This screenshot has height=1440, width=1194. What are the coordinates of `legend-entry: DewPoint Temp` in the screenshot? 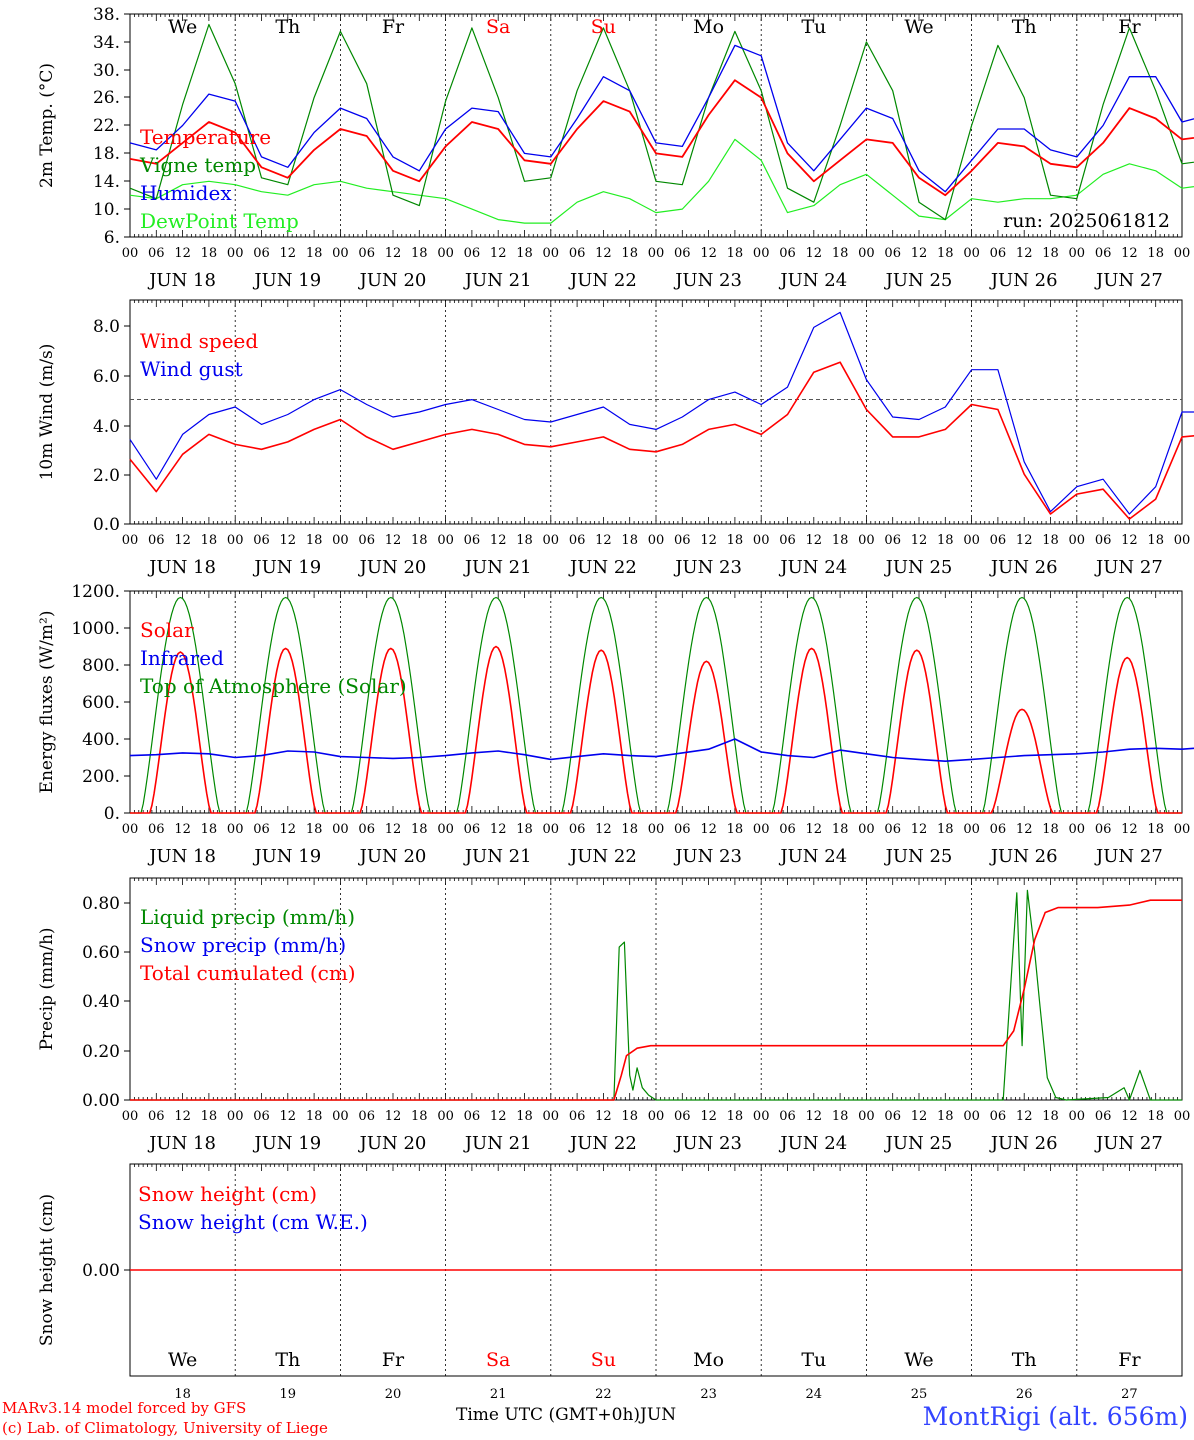 It's located at (219, 221).